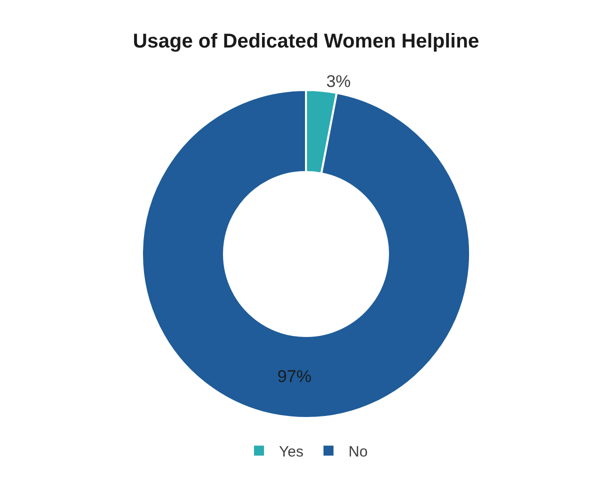 The image size is (612, 479). Describe the element at coordinates (358, 452) in the screenshot. I see `legend-label: No` at that location.